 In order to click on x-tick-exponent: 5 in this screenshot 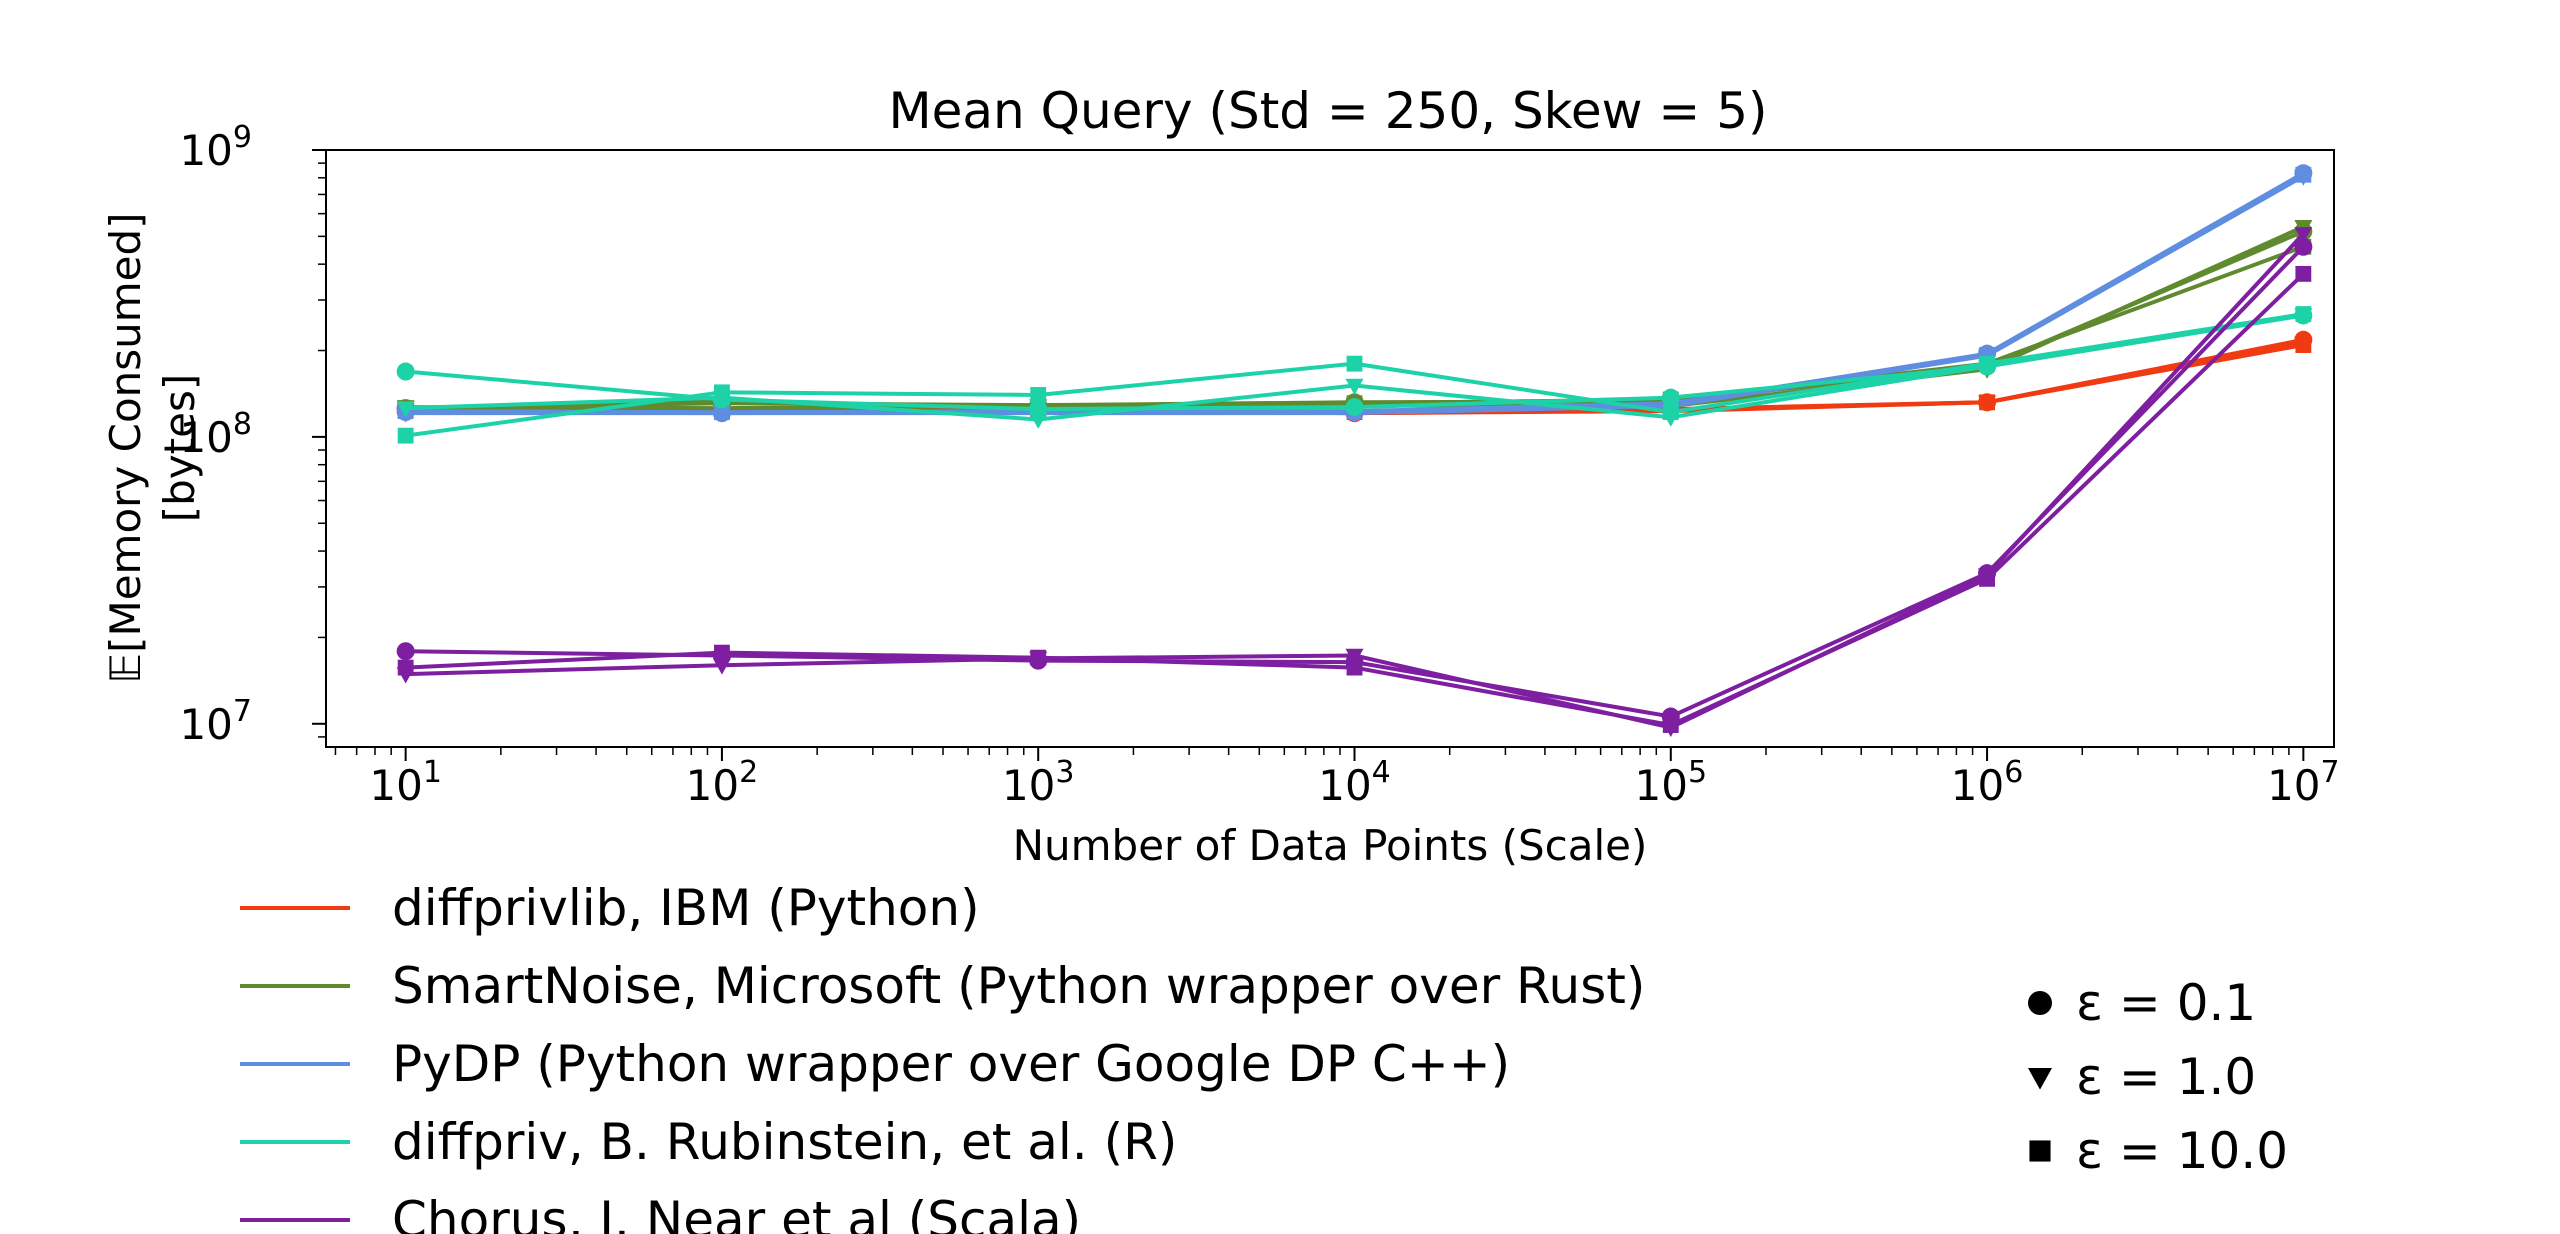, I will do `click(1697, 772)`.